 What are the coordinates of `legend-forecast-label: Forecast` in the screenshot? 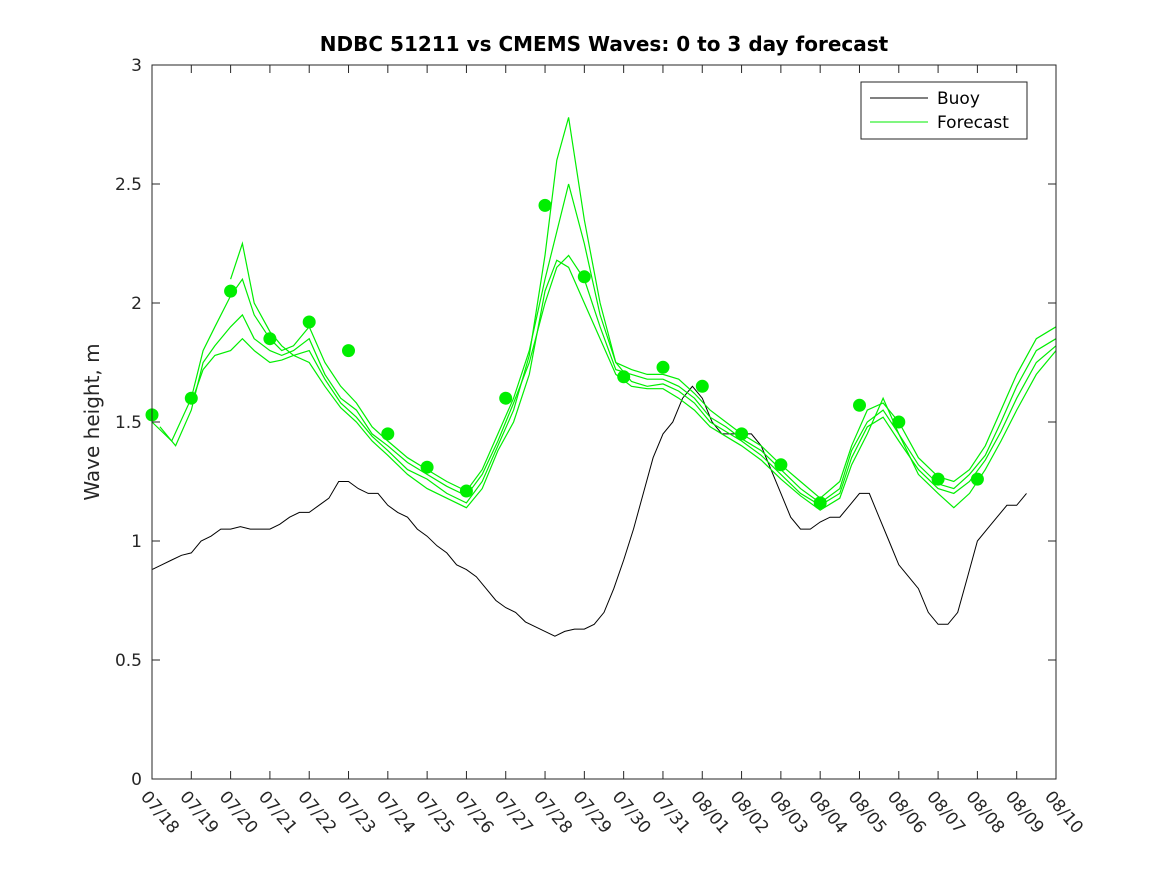 It's located at (973, 123).